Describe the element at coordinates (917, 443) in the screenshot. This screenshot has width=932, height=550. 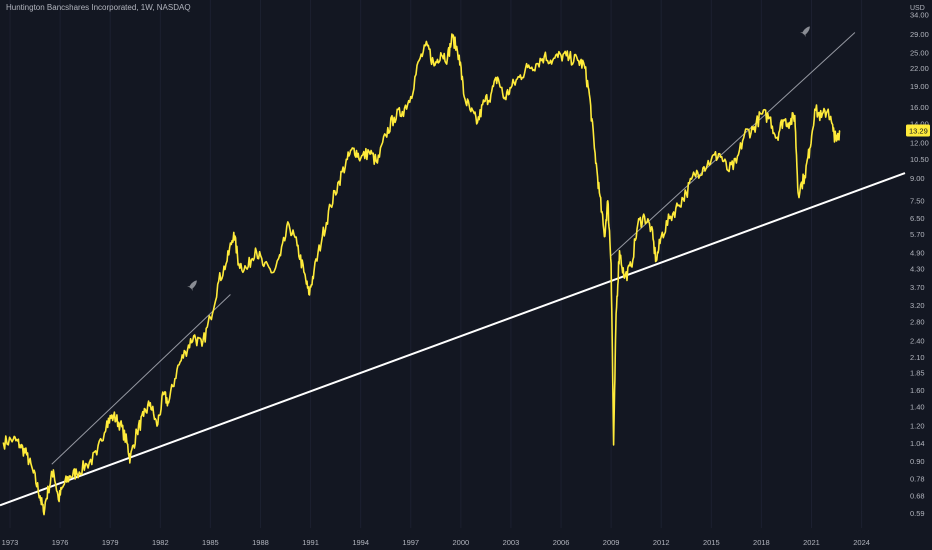
I see `y-tick-label: 1.04` at that location.